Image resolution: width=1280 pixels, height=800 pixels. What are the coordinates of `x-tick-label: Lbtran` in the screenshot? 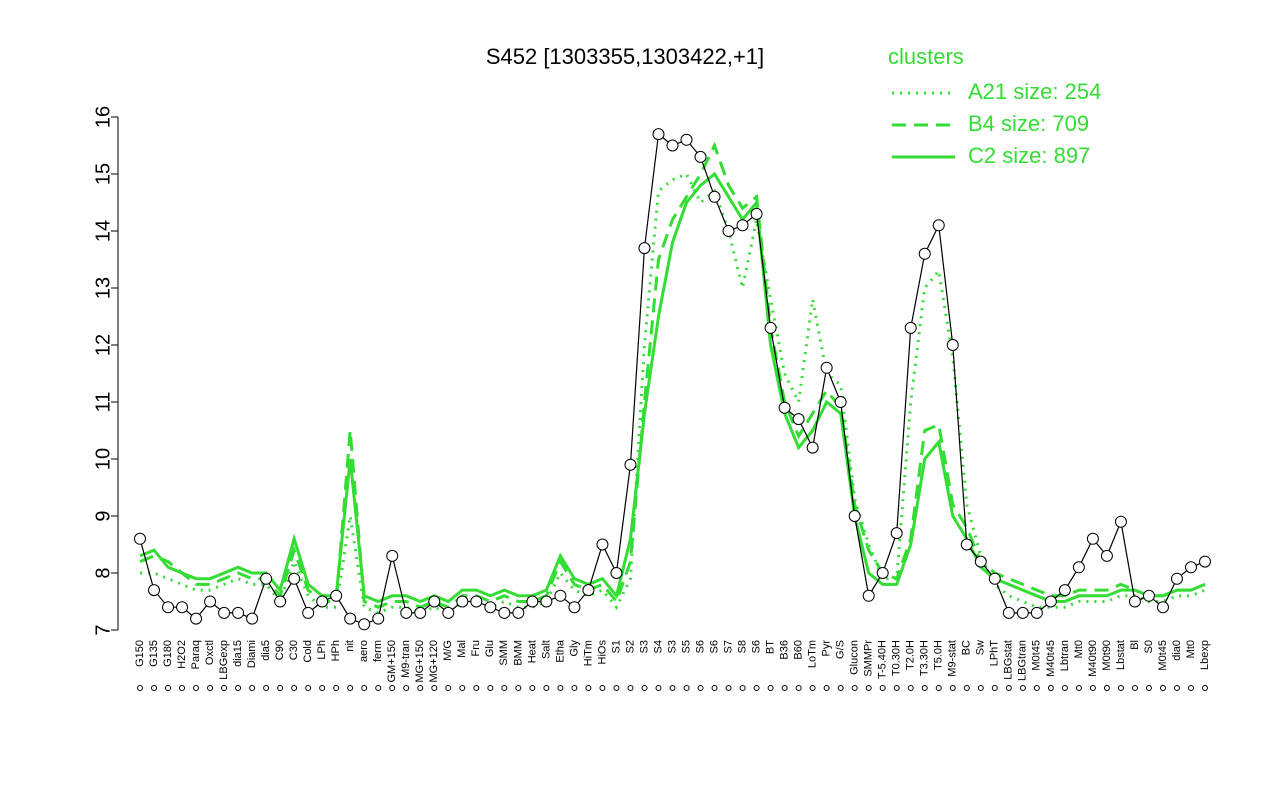 It's located at (1065, 655).